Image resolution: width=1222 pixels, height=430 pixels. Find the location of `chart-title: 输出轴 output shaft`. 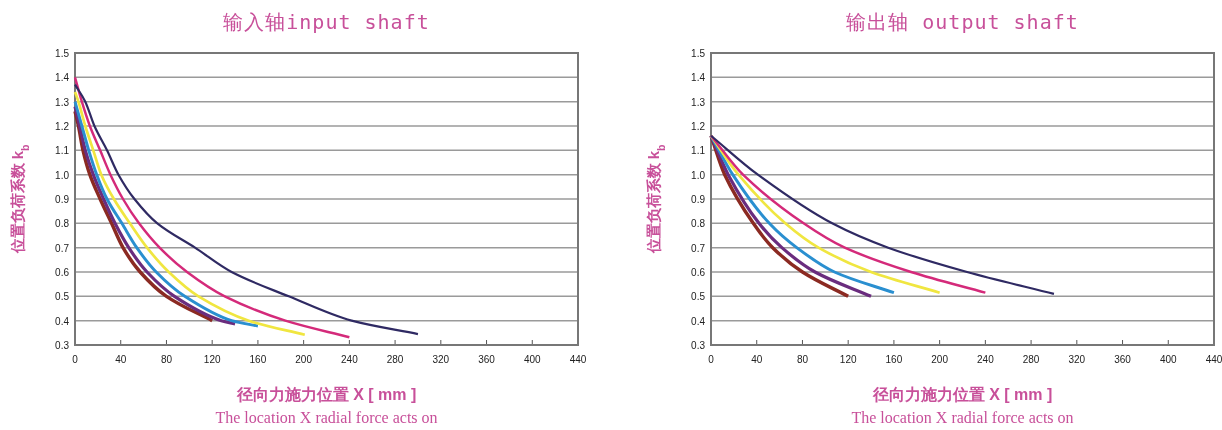

chart-title: 输出轴 output shaft is located at coordinates (962, 22).